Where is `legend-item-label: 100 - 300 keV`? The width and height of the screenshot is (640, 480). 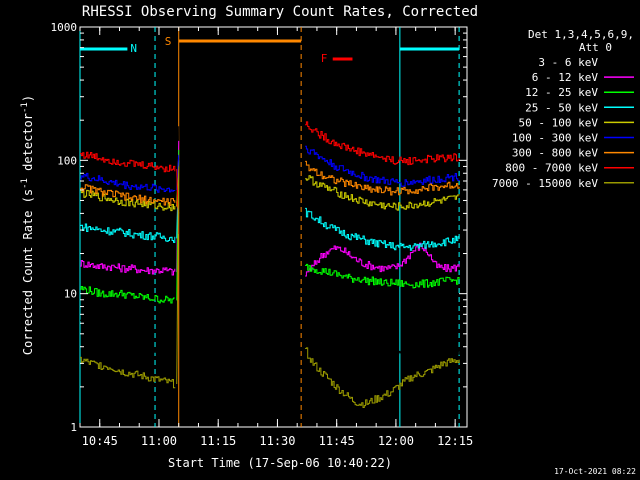
legend-item-label: 100 - 300 keV is located at coordinates (555, 138).